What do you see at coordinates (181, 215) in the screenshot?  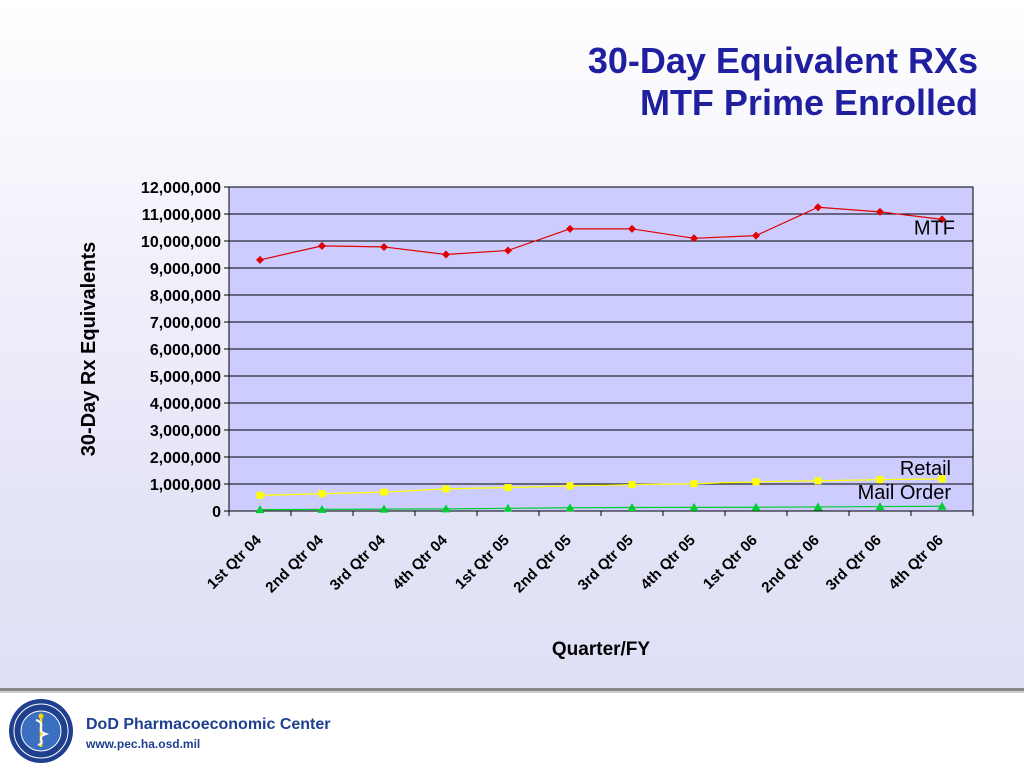 I see `y-tick-label: 11,000,000` at bounding box center [181, 215].